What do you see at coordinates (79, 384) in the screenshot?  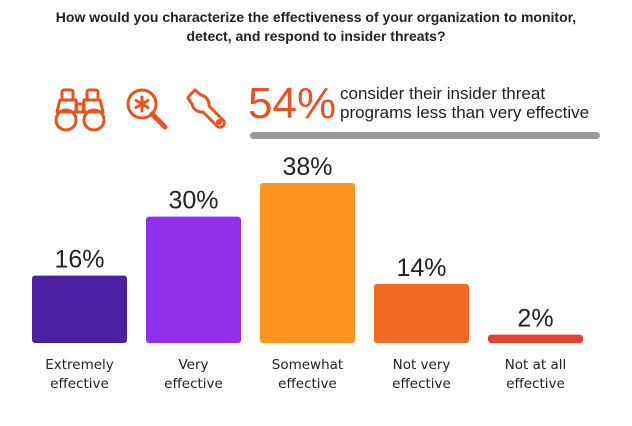 I see `category-label-0-1: effective` at bounding box center [79, 384].